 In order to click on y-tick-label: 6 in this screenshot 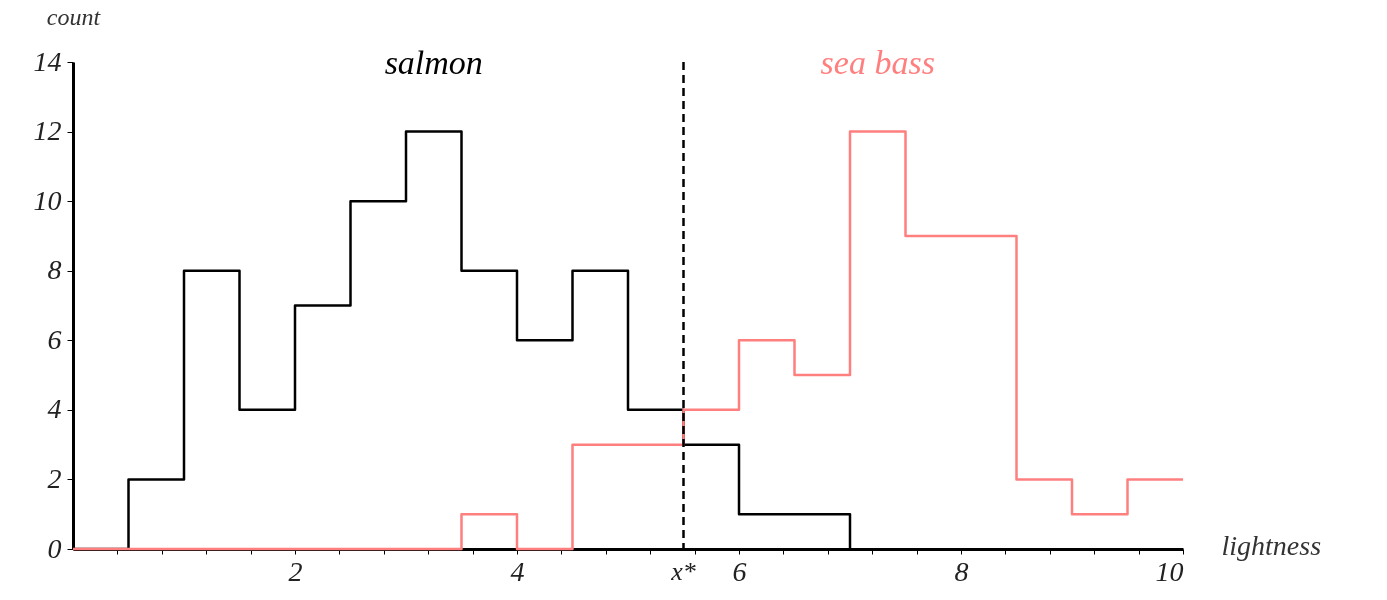, I will do `click(54, 339)`.